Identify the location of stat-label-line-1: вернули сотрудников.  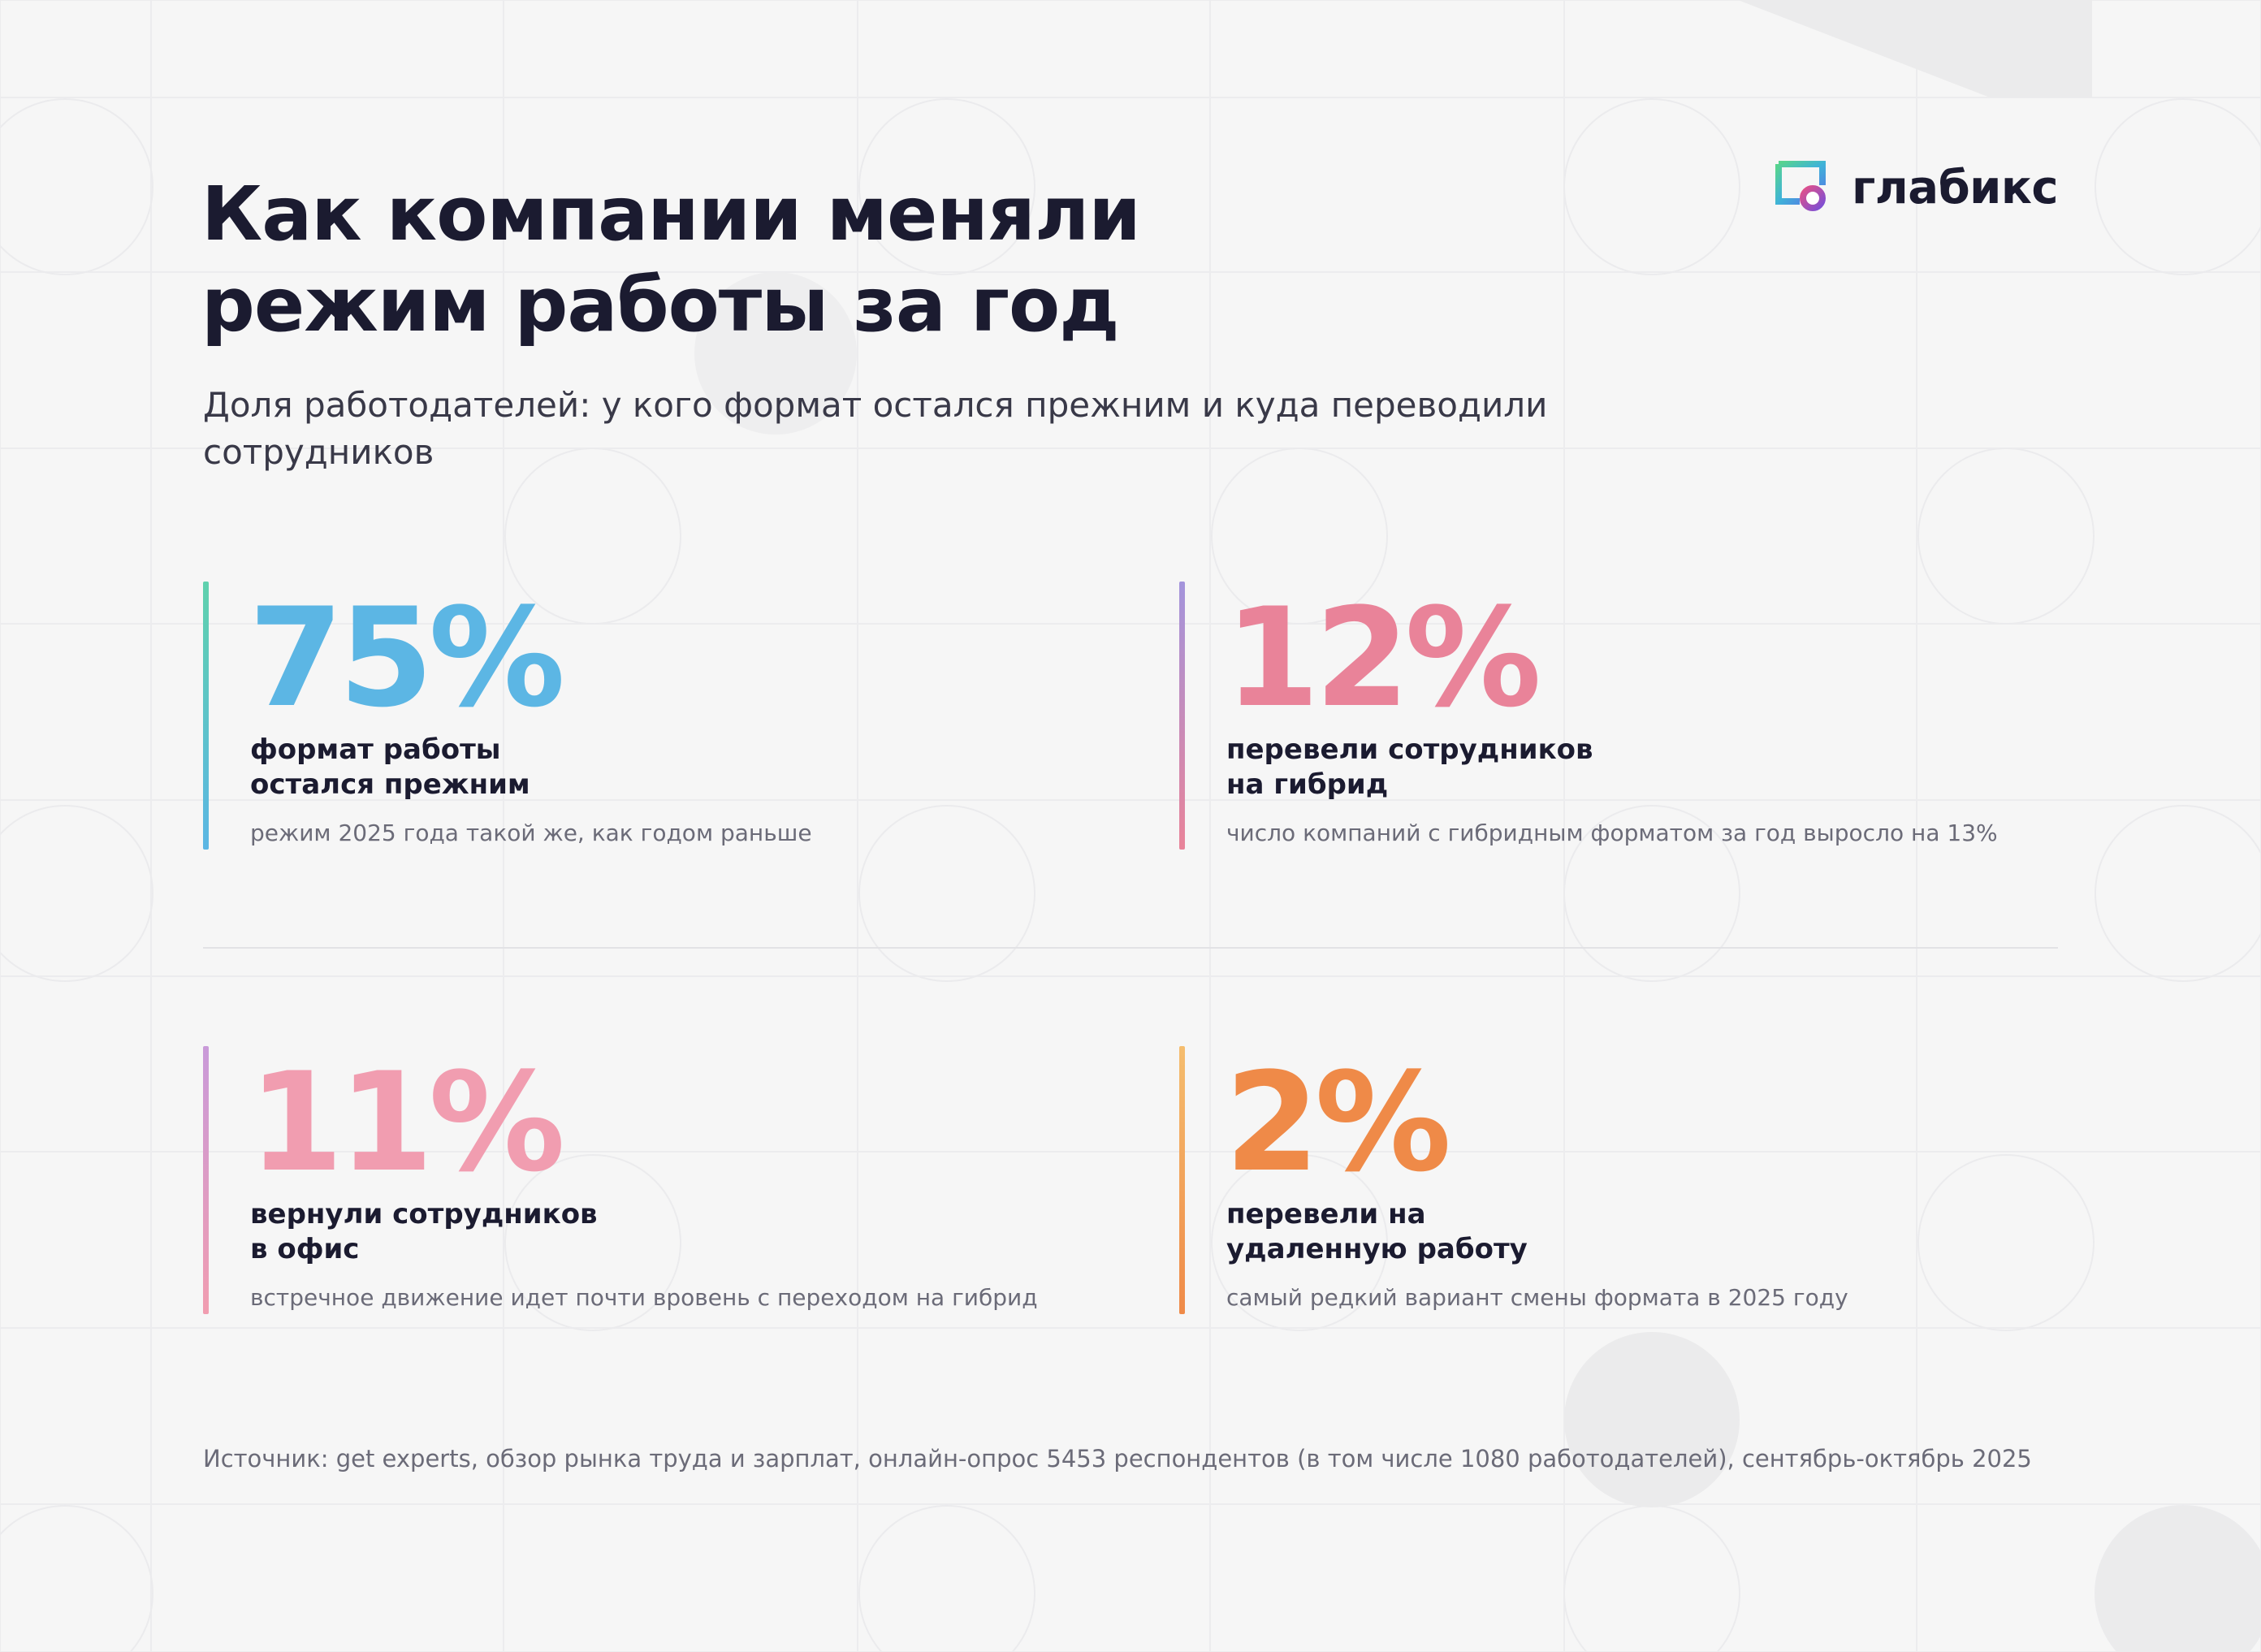
(424, 1214).